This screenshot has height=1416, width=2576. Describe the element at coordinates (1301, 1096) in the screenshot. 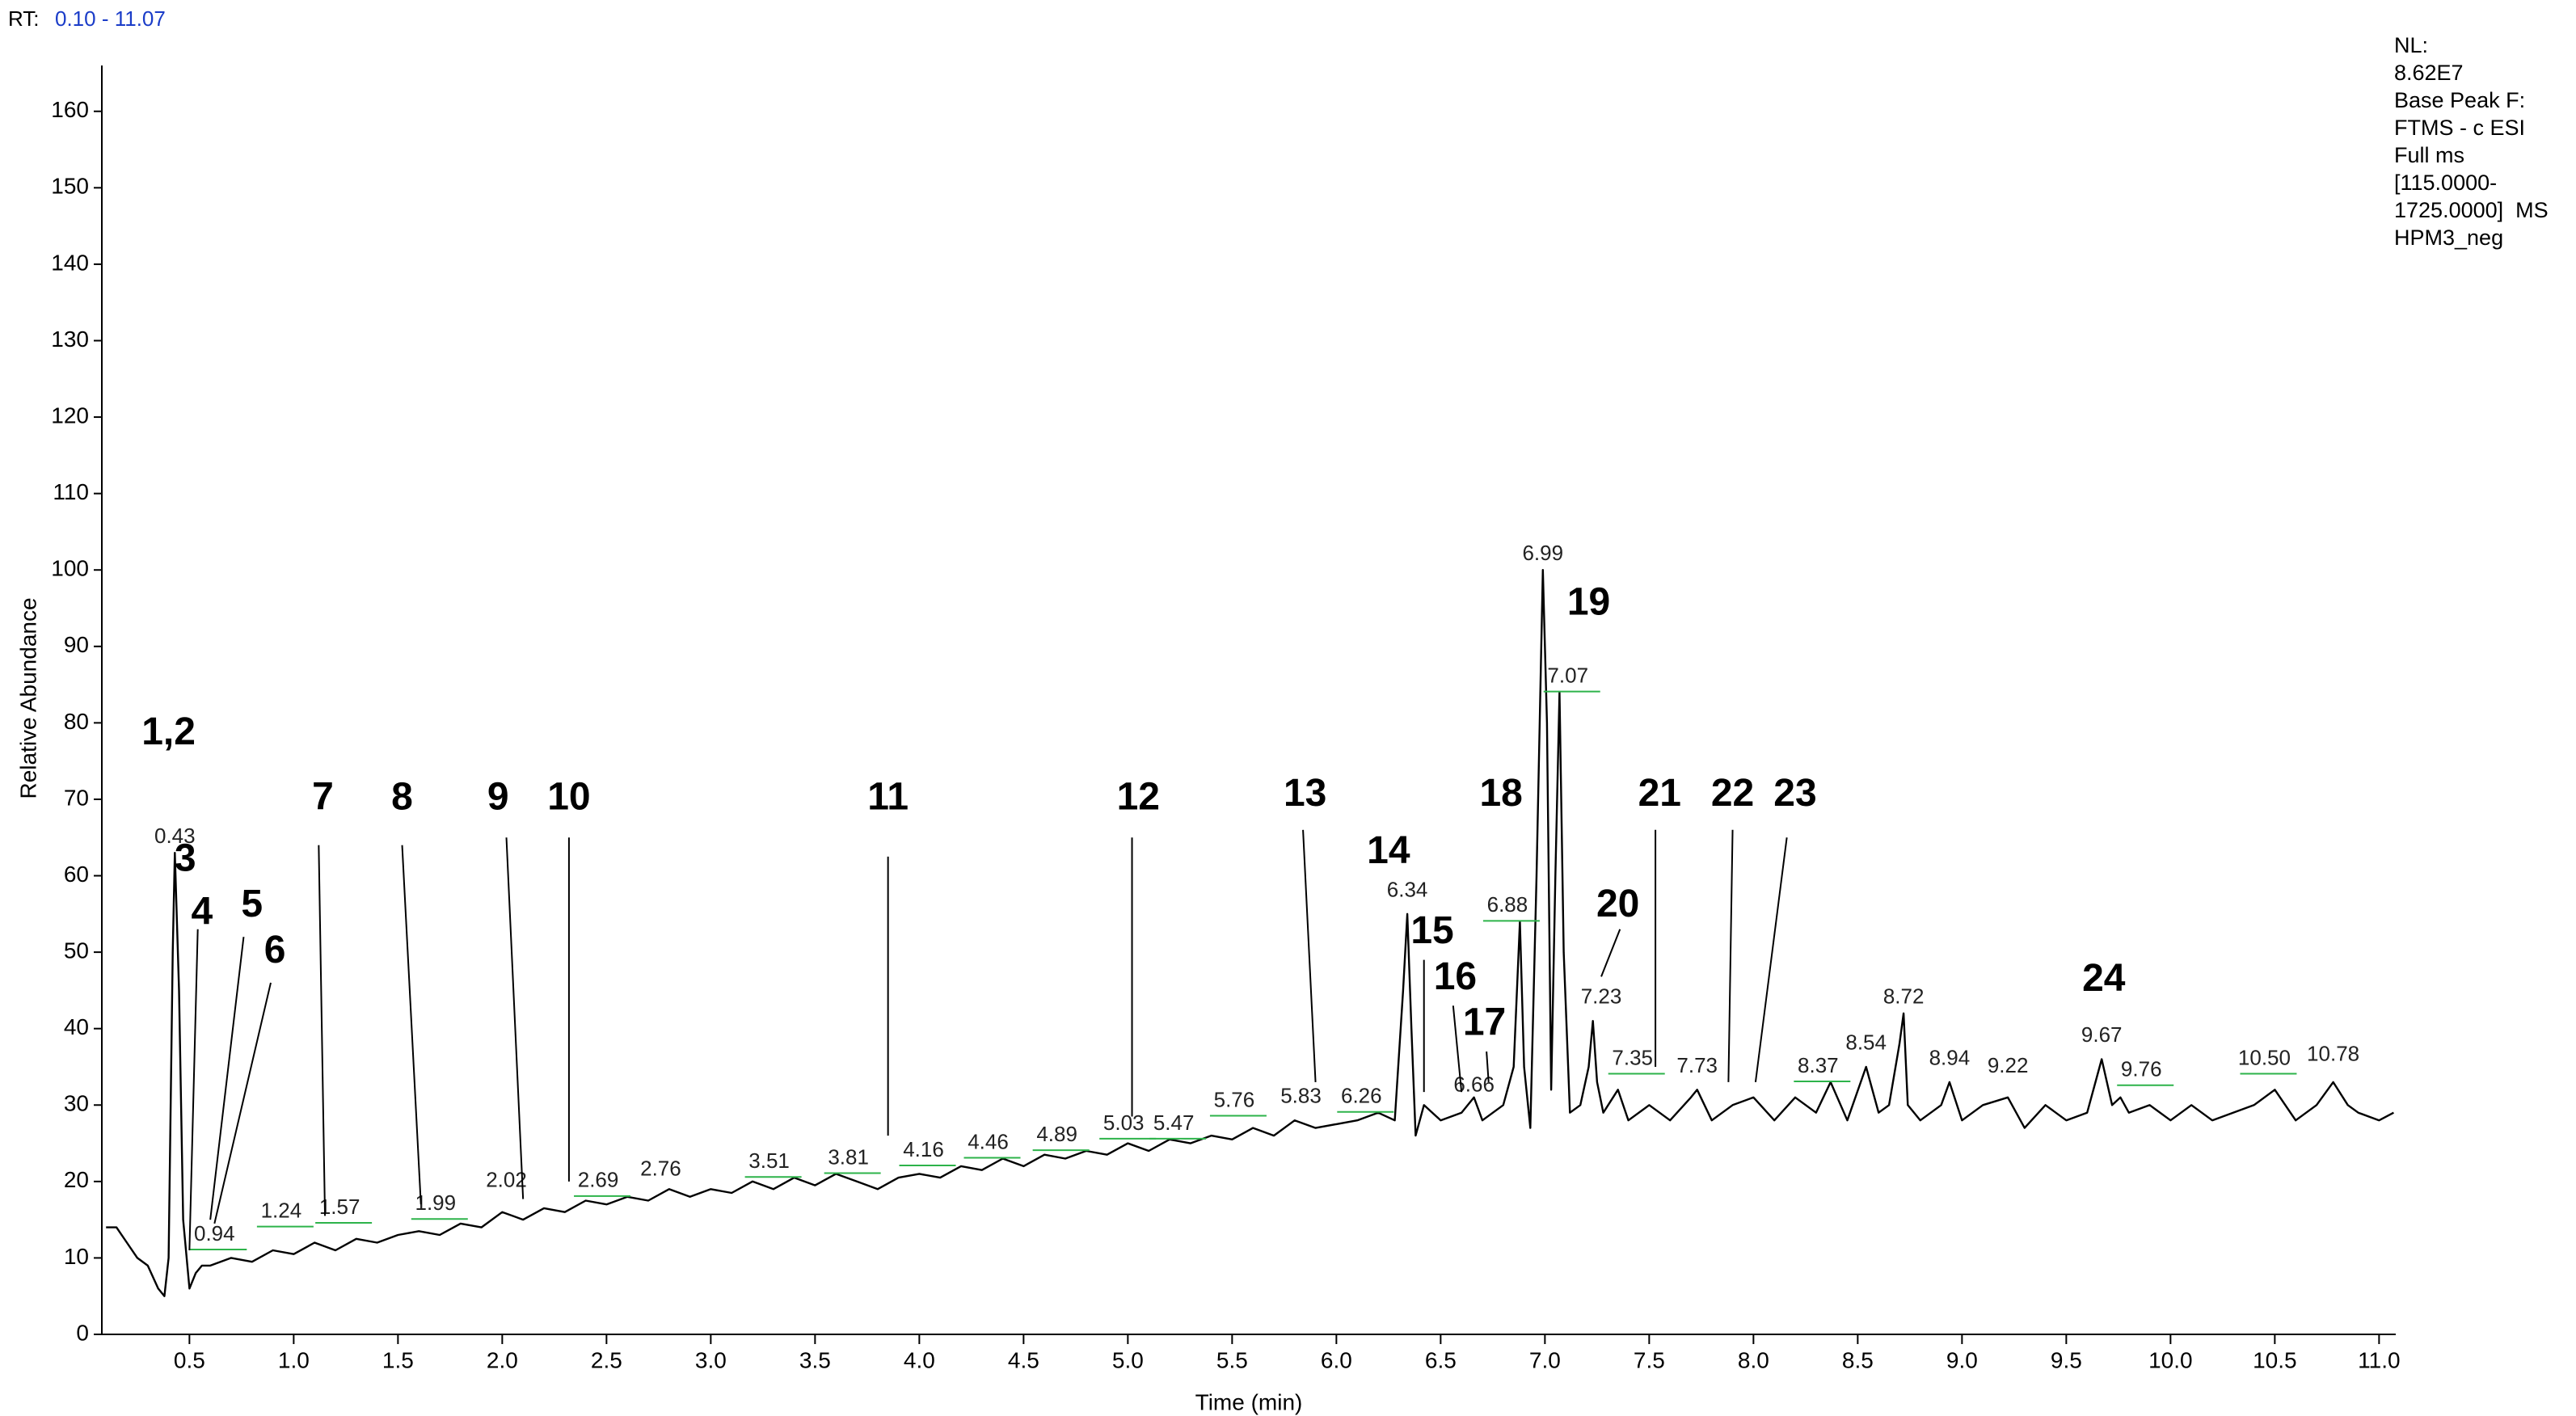

I see `peak-label: 5.83` at that location.